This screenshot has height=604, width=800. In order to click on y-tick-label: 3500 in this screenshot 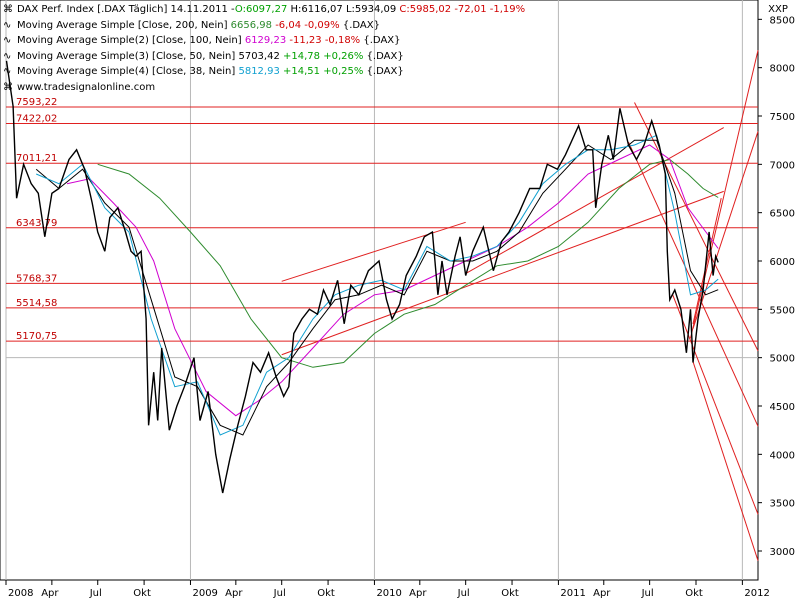, I will do `click(782, 504)`.